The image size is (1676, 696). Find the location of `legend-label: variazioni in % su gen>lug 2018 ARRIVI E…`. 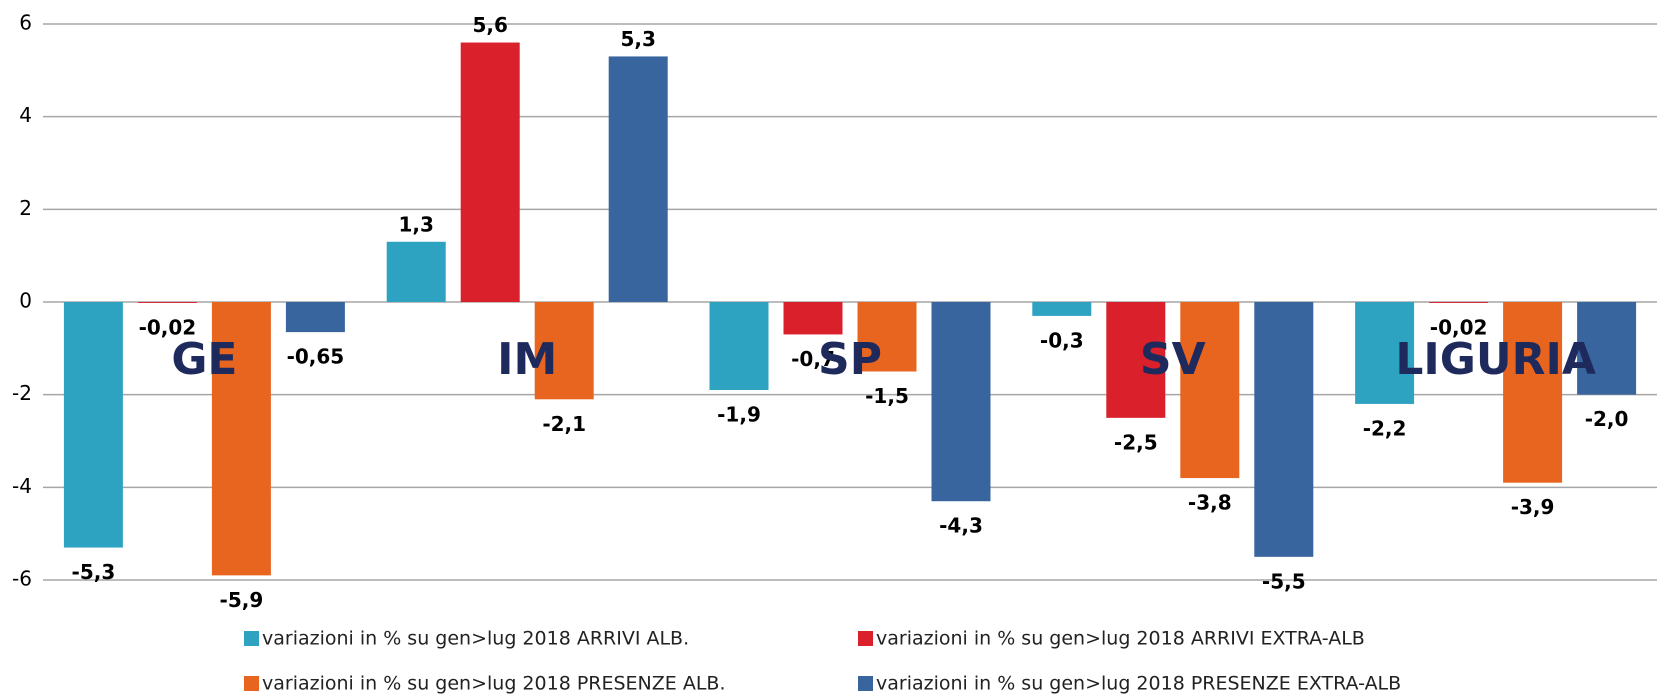

legend-label: variazioni in % su gen>lug 2018 ARRIVI E… is located at coordinates (1120, 639).